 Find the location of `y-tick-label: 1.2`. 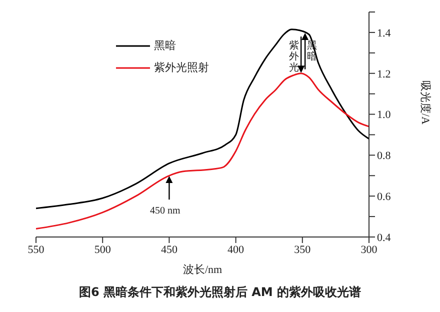

y-tick-label: 1.2 is located at coordinates (384, 74).